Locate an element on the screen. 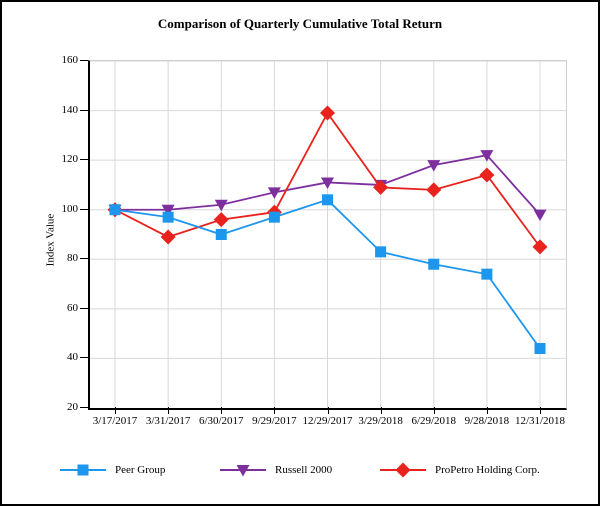  legend-item-peer-group: Peer Group is located at coordinates (112, 470).